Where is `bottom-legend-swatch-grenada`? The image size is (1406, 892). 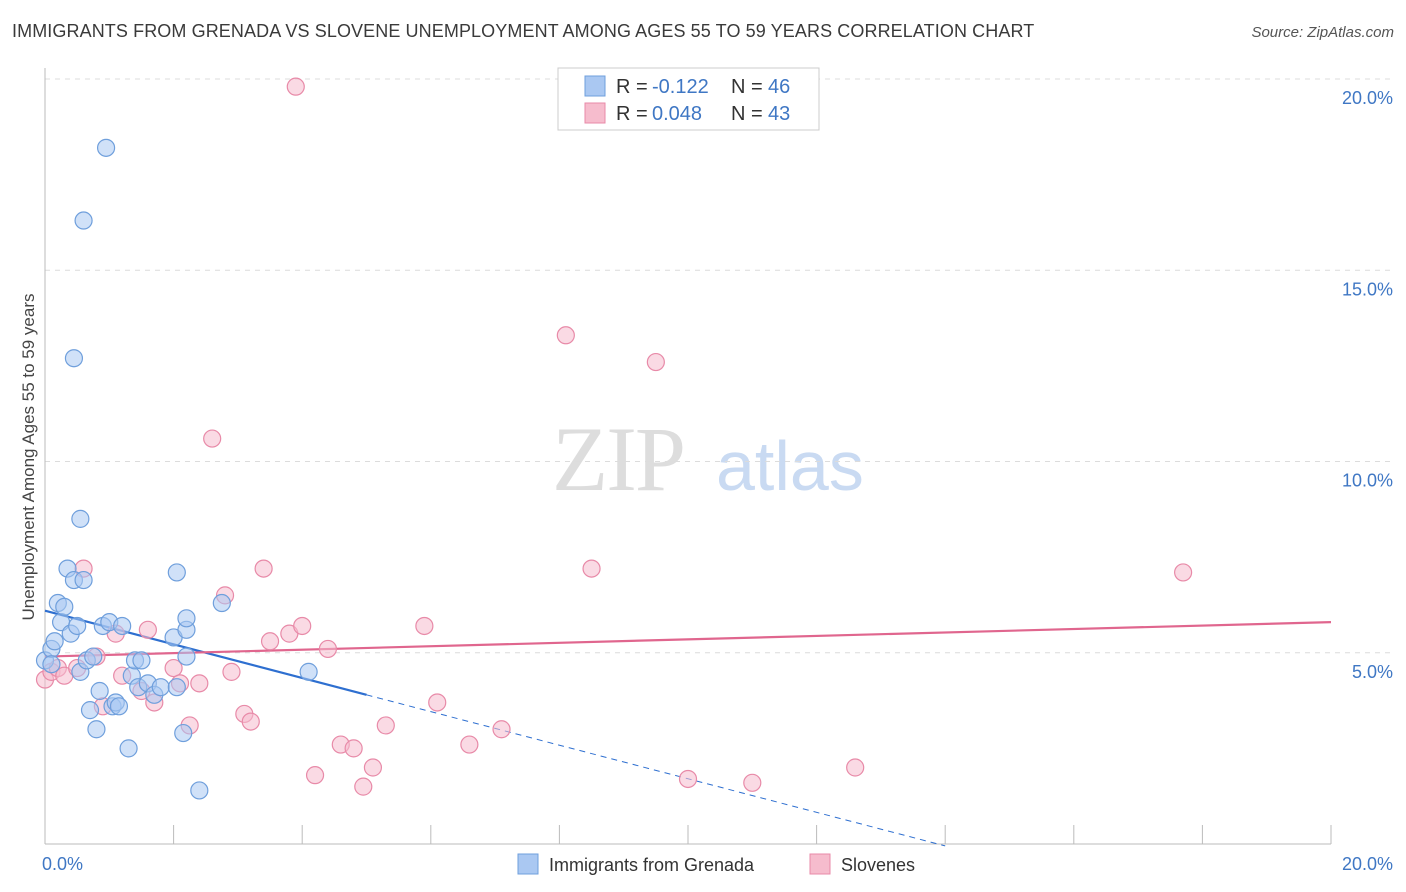
bottom-legend-swatch-grenada is located at coordinates (528, 864).